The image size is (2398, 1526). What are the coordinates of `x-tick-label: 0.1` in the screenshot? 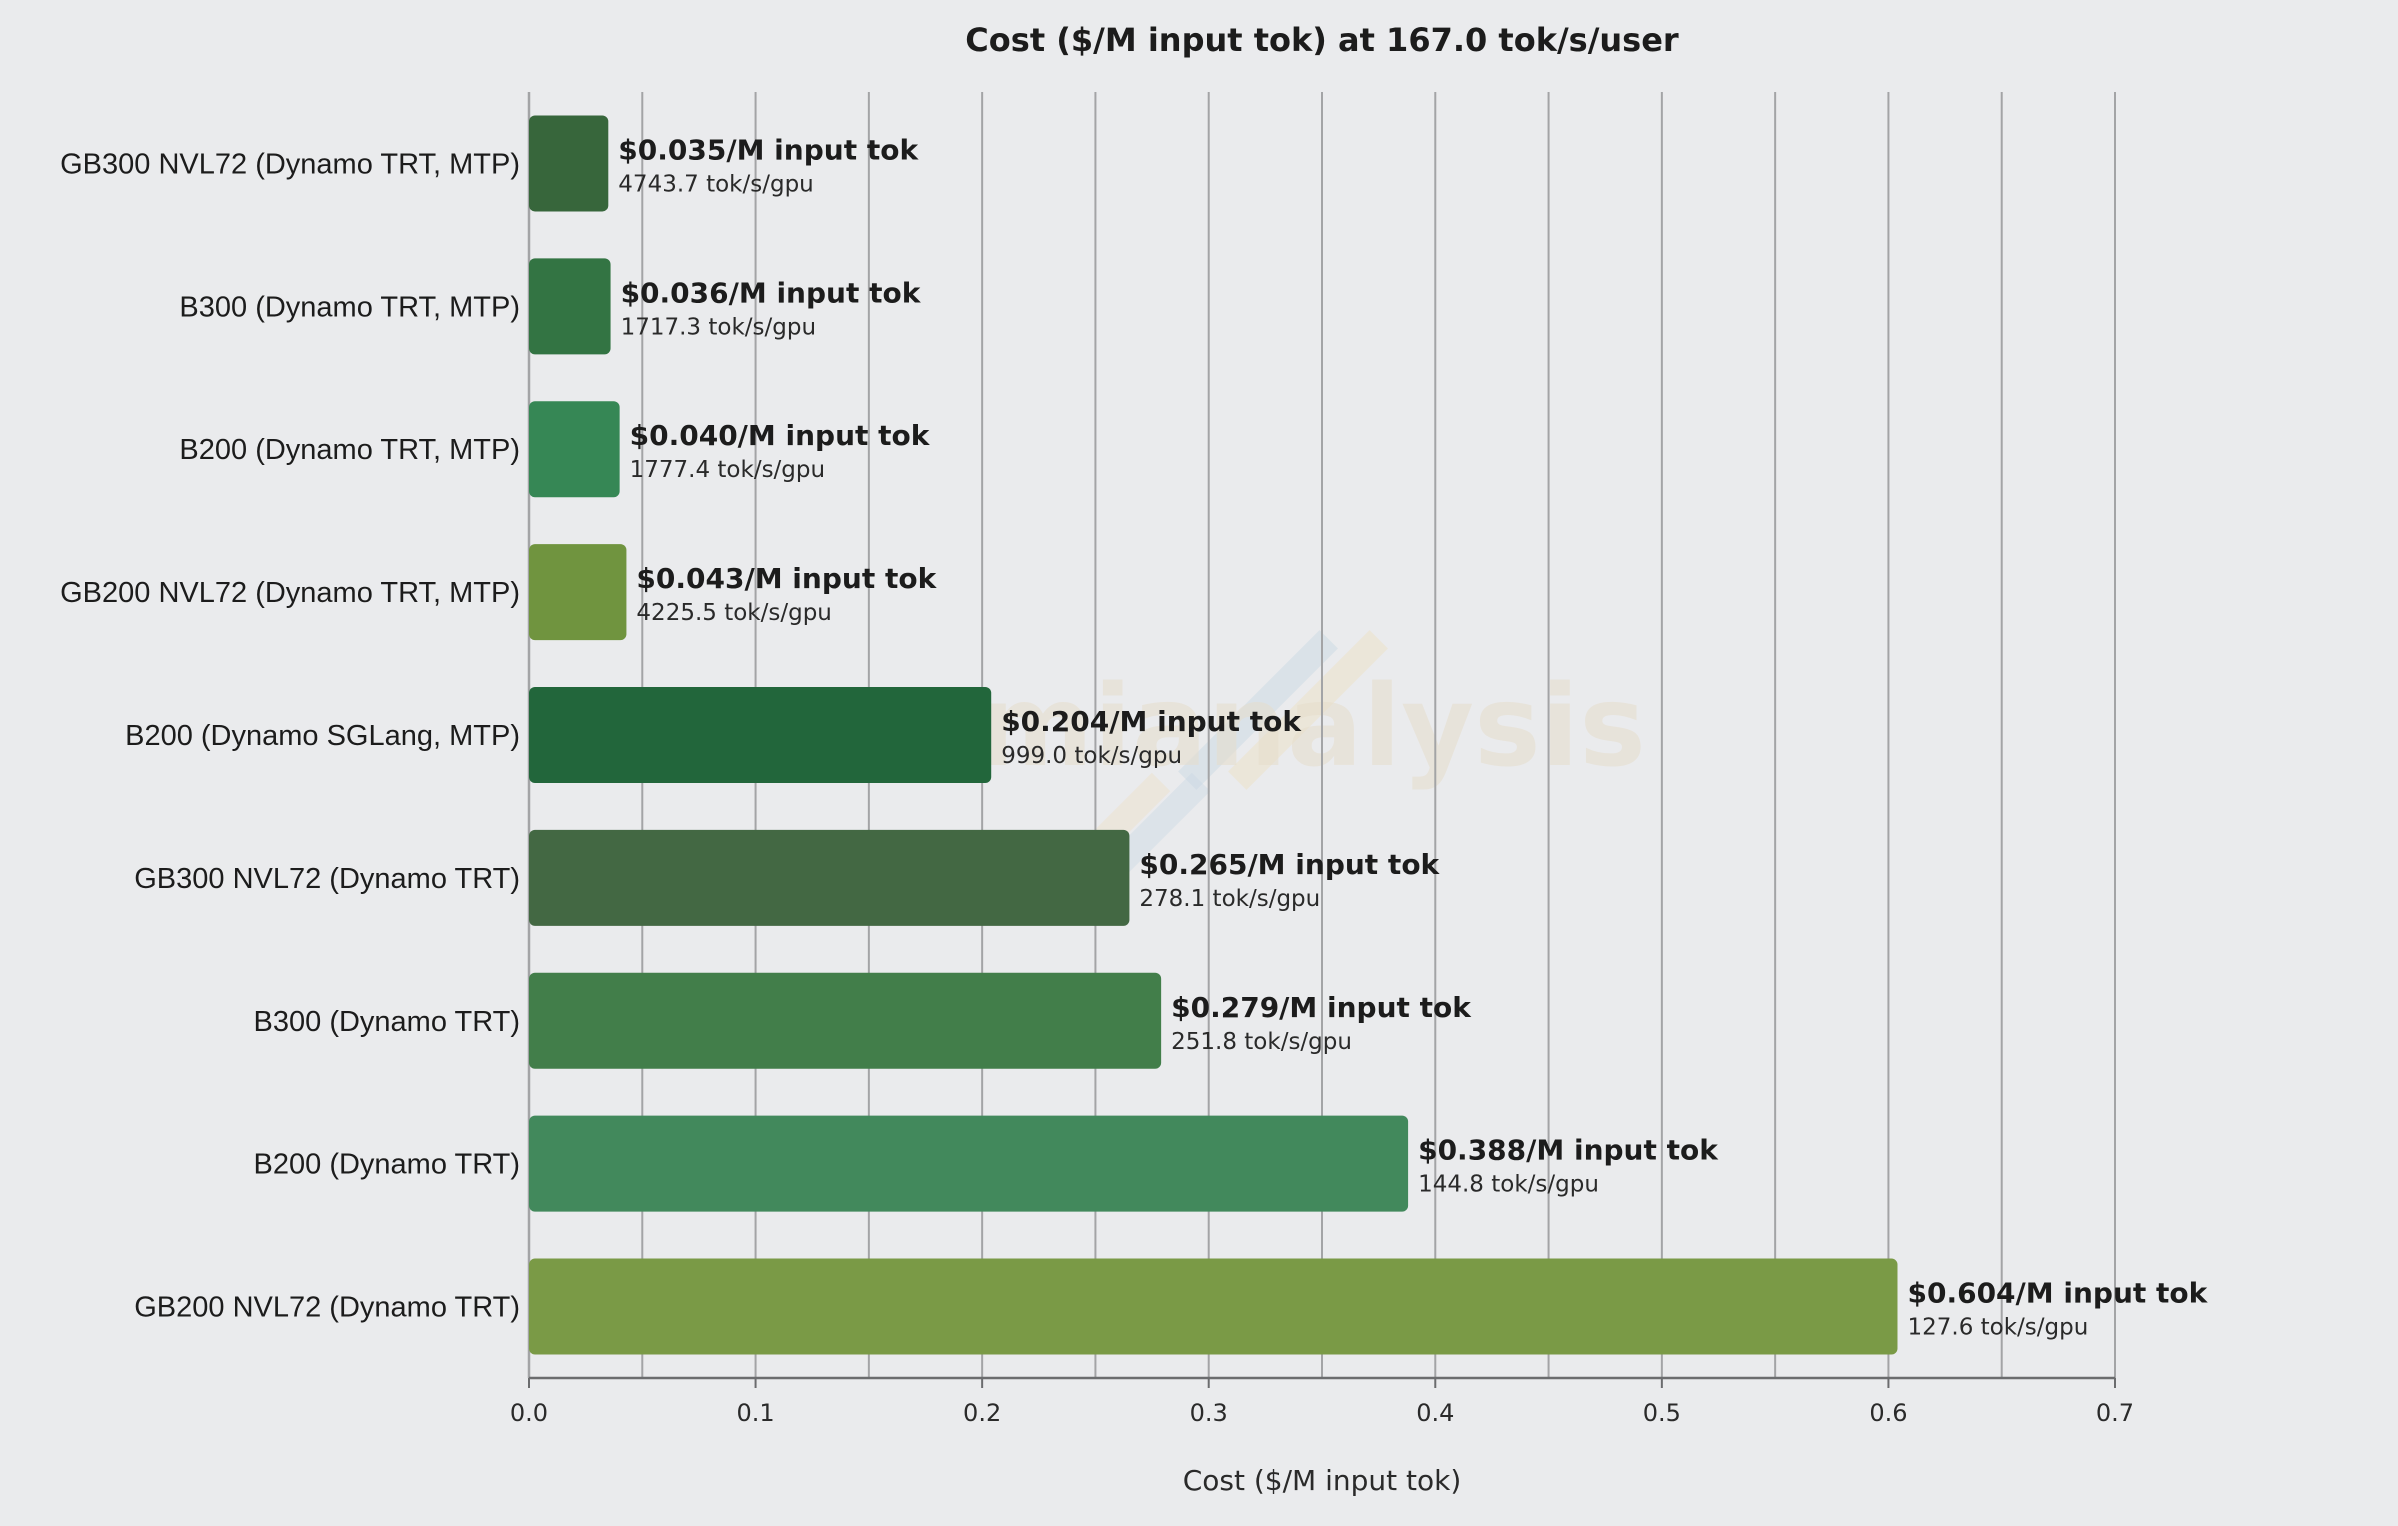 It's located at (755, 1413).